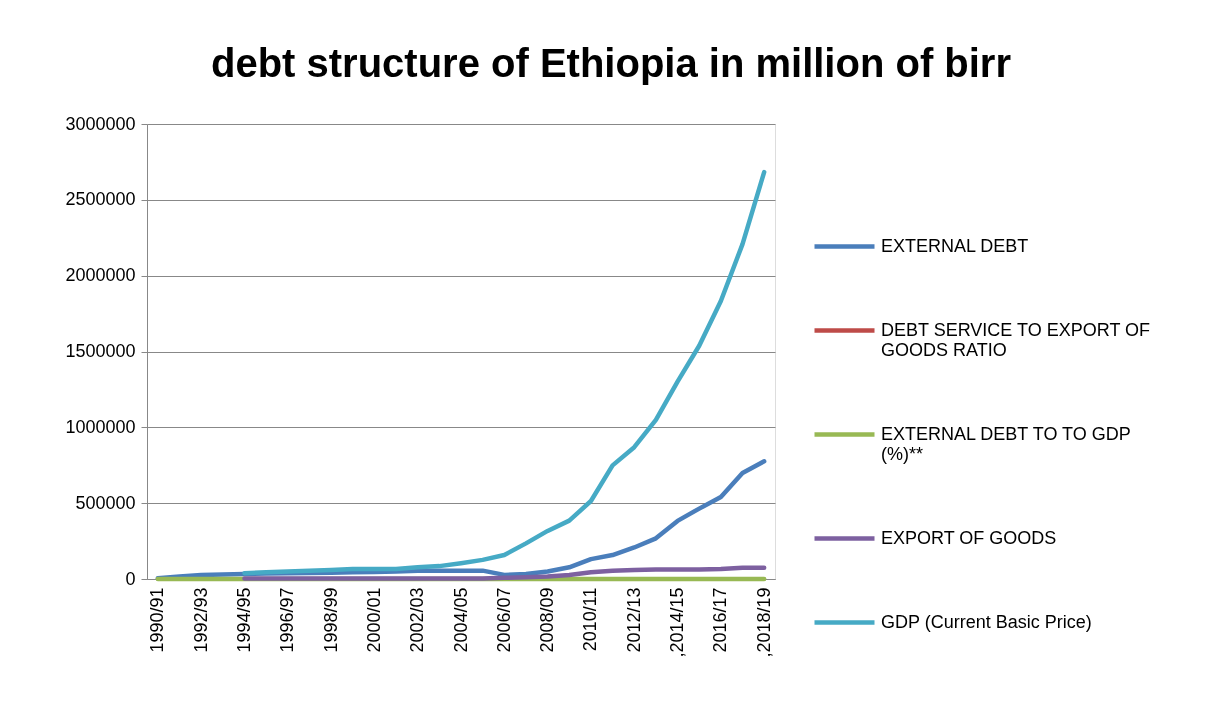 This screenshot has width=1208, height=704. Describe the element at coordinates (460, 620) in the screenshot. I see `x-tick-label: 2004/05` at that location.